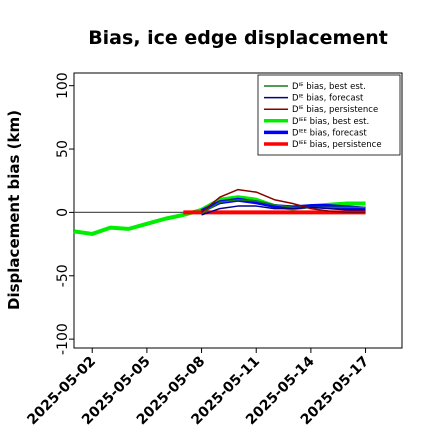  What do you see at coordinates (63, 149) in the screenshot?
I see `y-tick-label: 50` at bounding box center [63, 149].